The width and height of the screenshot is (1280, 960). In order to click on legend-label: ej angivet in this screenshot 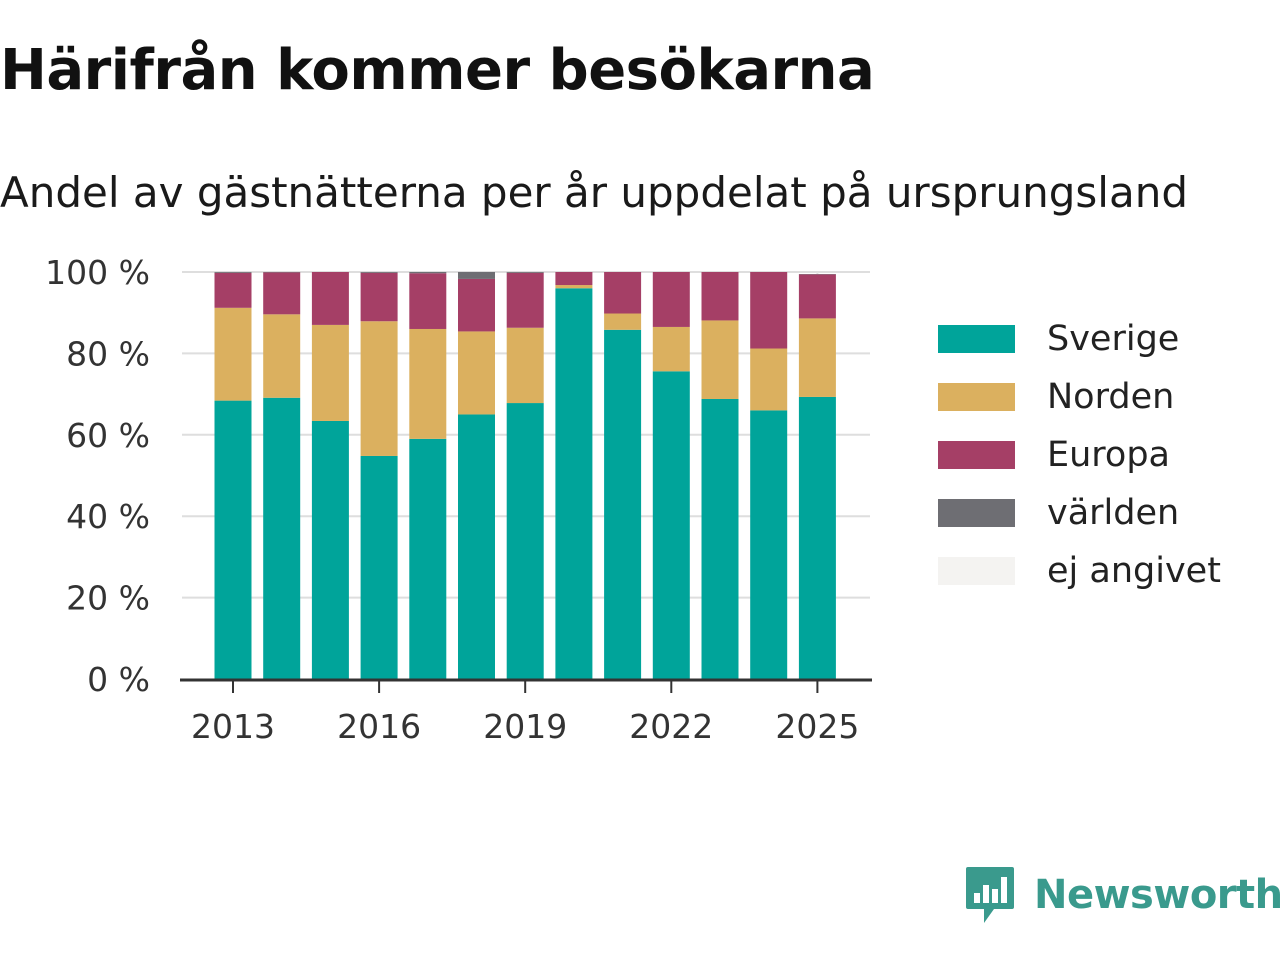, I will do `click(1134, 571)`.